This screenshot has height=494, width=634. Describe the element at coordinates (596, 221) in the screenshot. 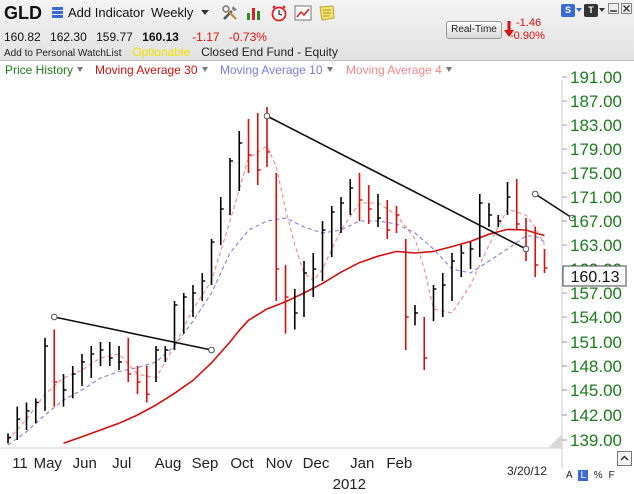

I see `y-tick-label: 167.00` at that location.